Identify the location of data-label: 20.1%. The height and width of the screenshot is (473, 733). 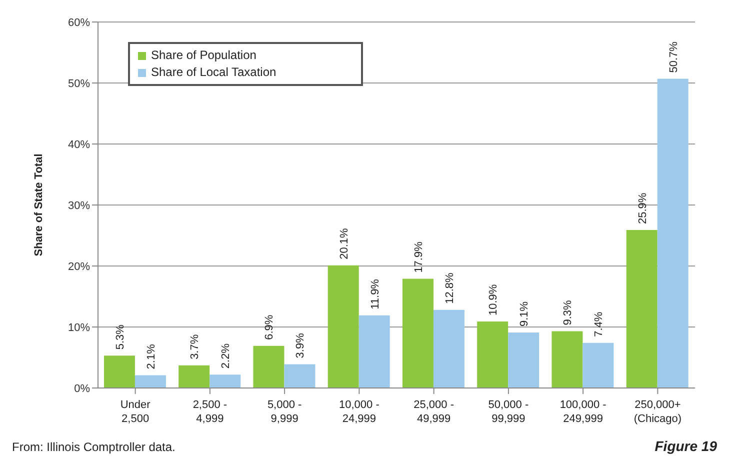
(344, 244).